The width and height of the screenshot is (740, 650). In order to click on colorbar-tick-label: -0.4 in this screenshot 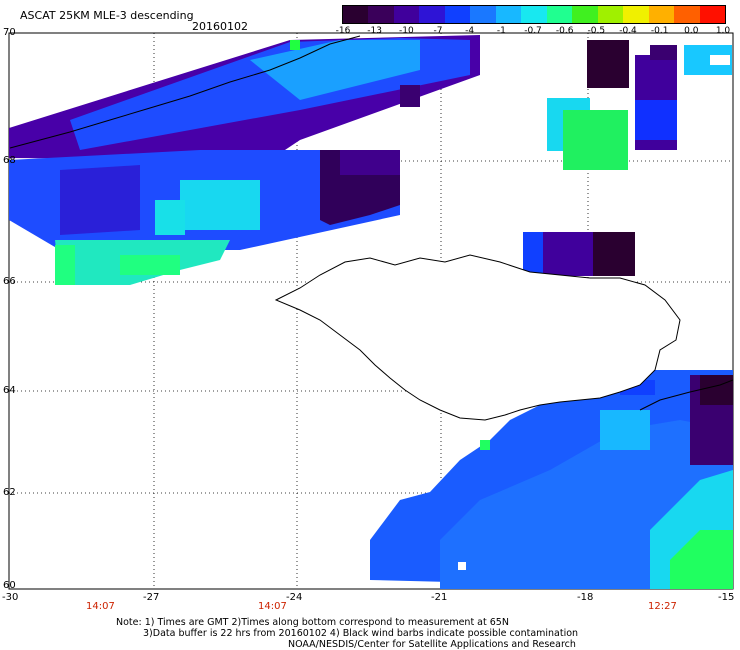, I will do `click(628, 31)`.